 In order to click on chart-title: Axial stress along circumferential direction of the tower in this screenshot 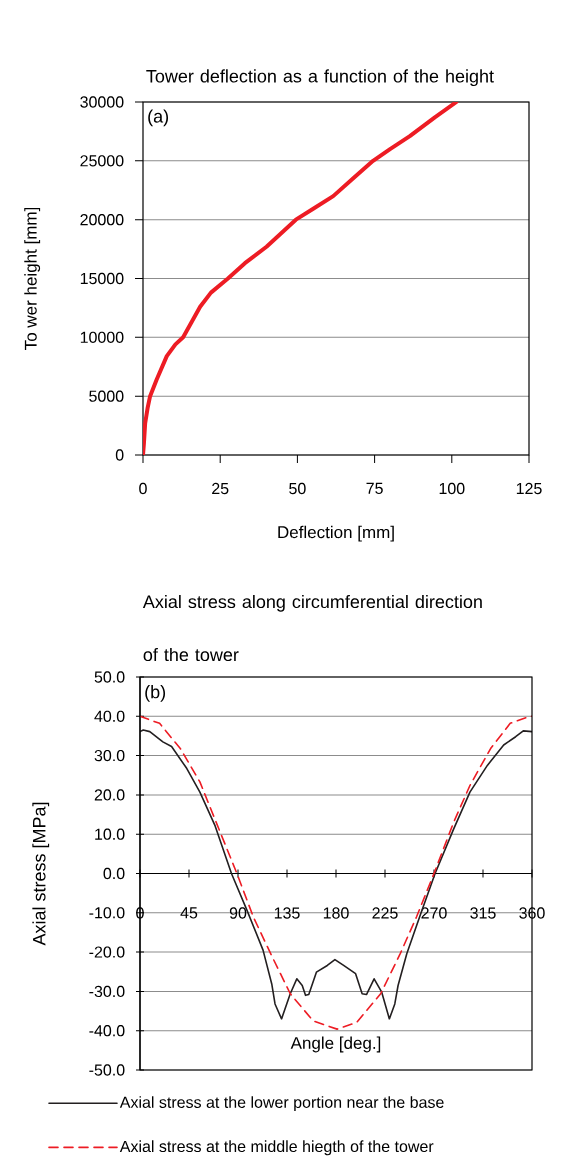, I will do `click(312, 628)`.